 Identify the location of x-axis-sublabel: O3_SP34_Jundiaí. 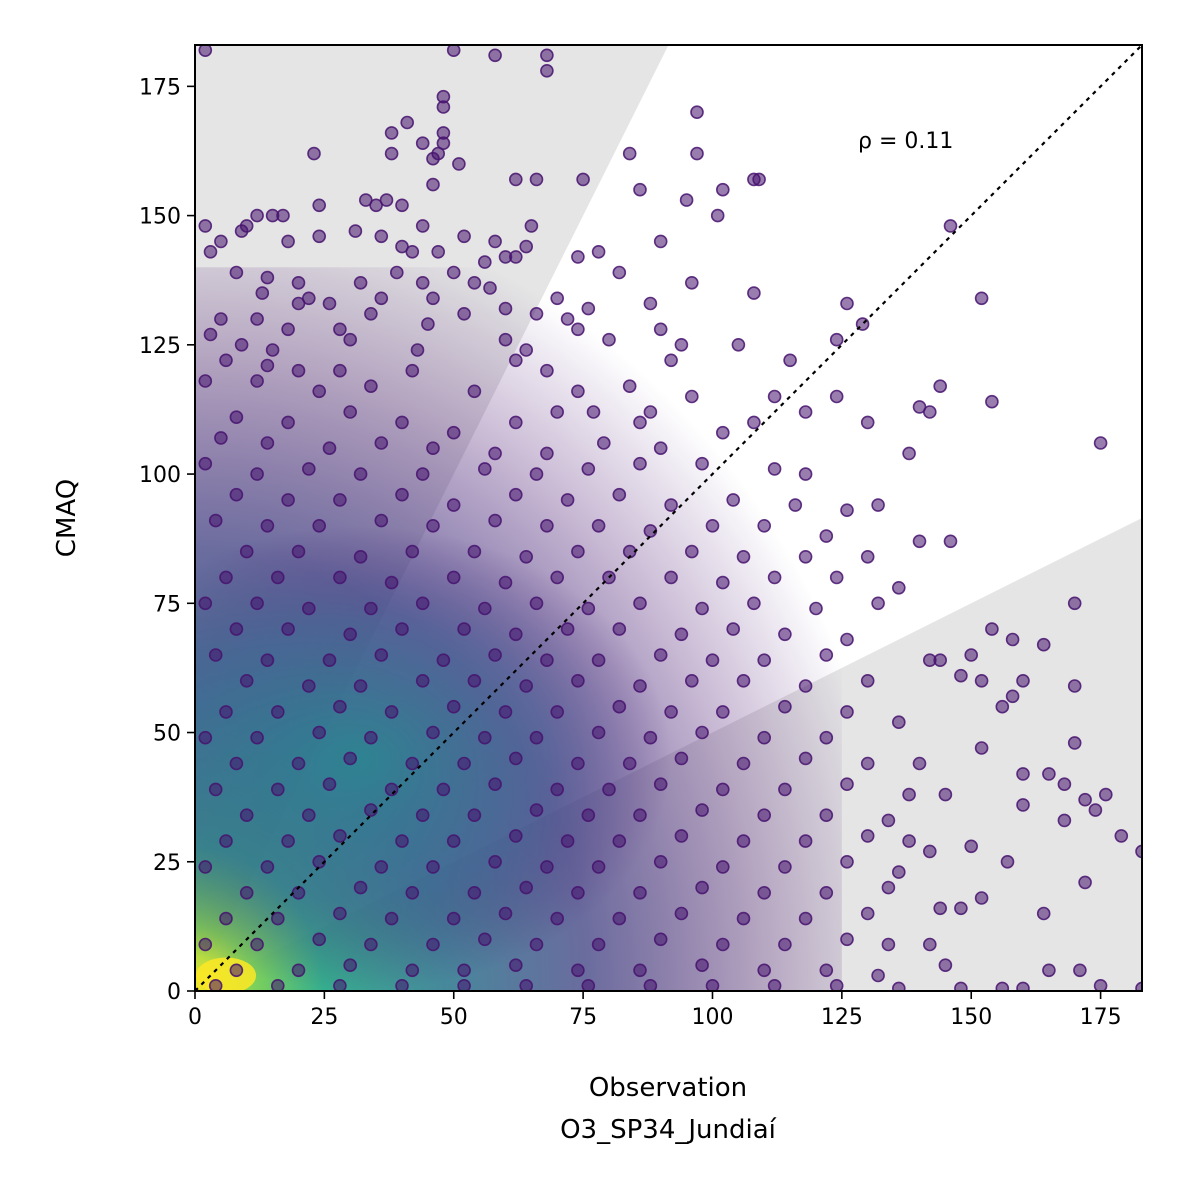
(668, 1130).